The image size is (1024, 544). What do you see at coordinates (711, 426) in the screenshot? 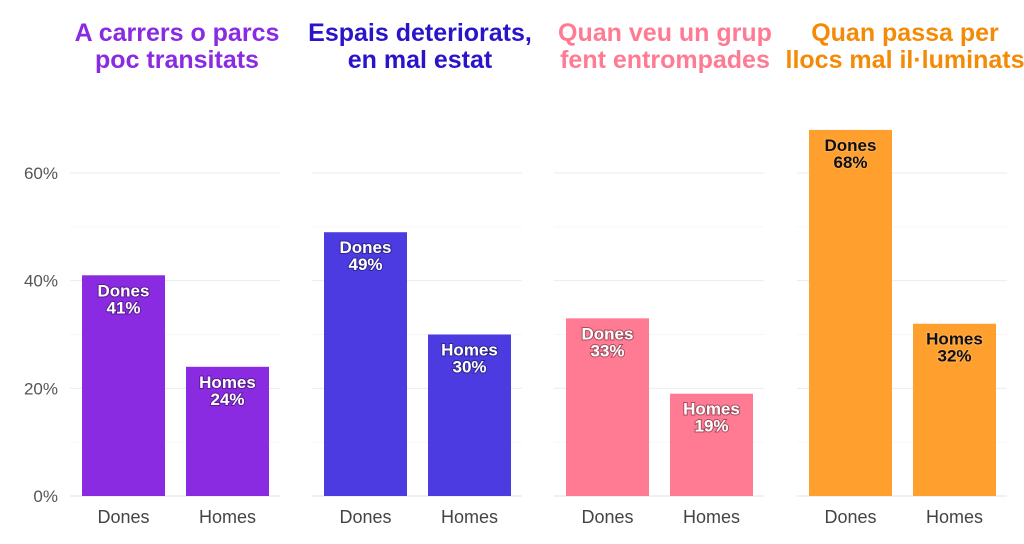
I see `data-label-value: 19%` at bounding box center [711, 426].